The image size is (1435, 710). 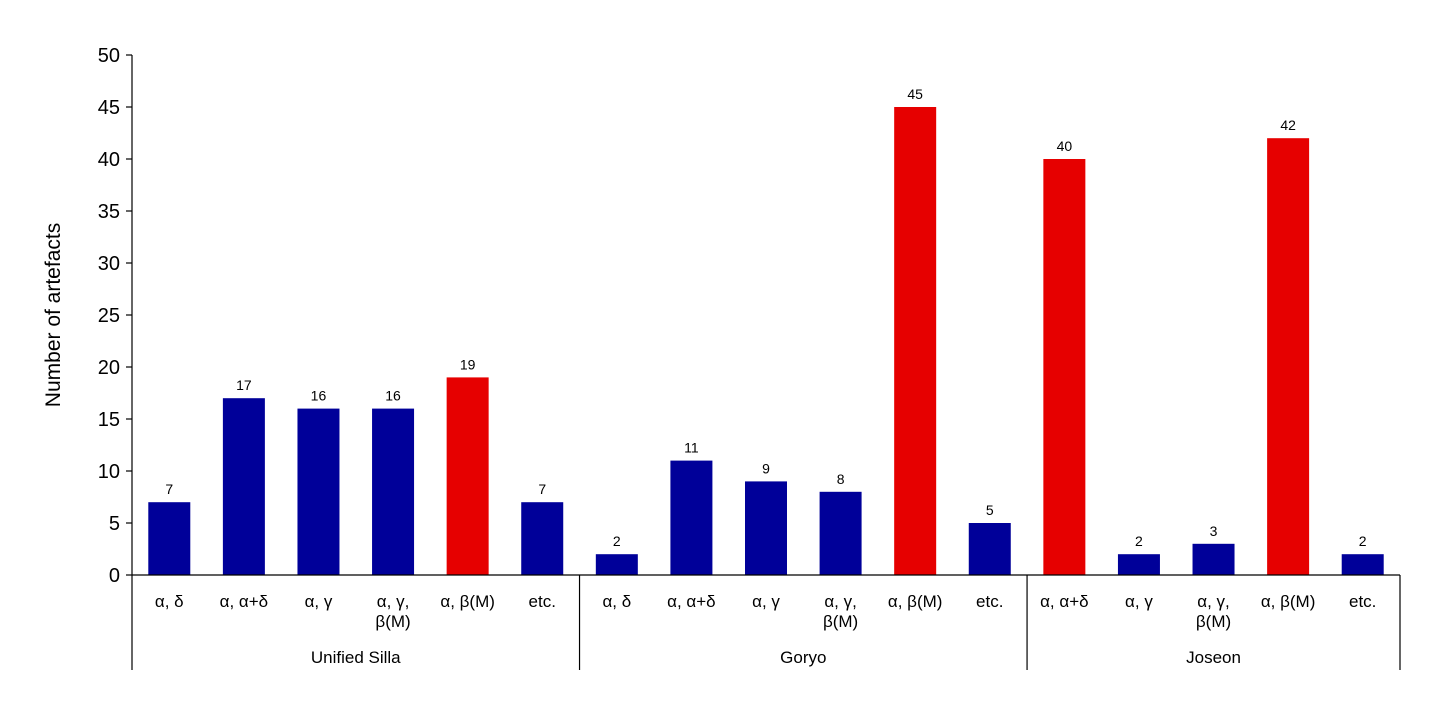 What do you see at coordinates (109, 212) in the screenshot?
I see `y-tick-label: 35` at bounding box center [109, 212].